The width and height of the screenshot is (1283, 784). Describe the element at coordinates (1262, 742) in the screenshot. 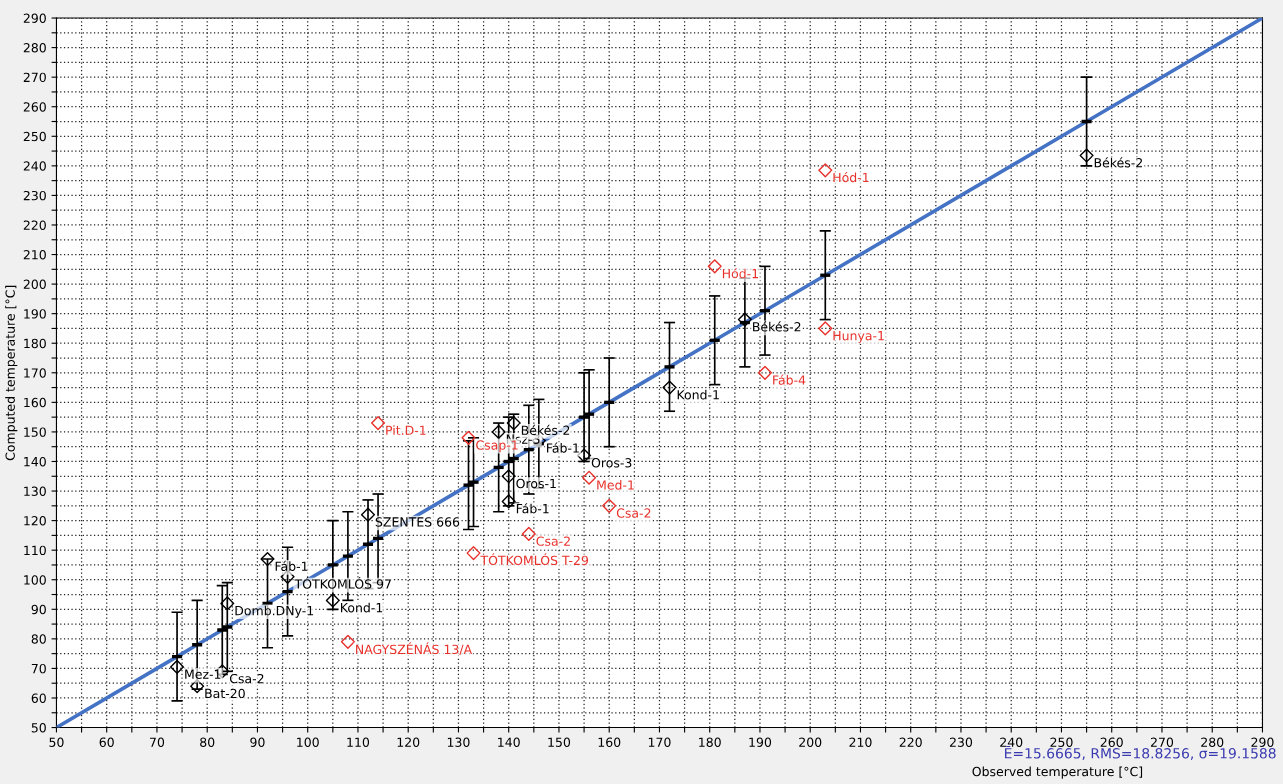

I see `x-tick-label: 290` at that location.